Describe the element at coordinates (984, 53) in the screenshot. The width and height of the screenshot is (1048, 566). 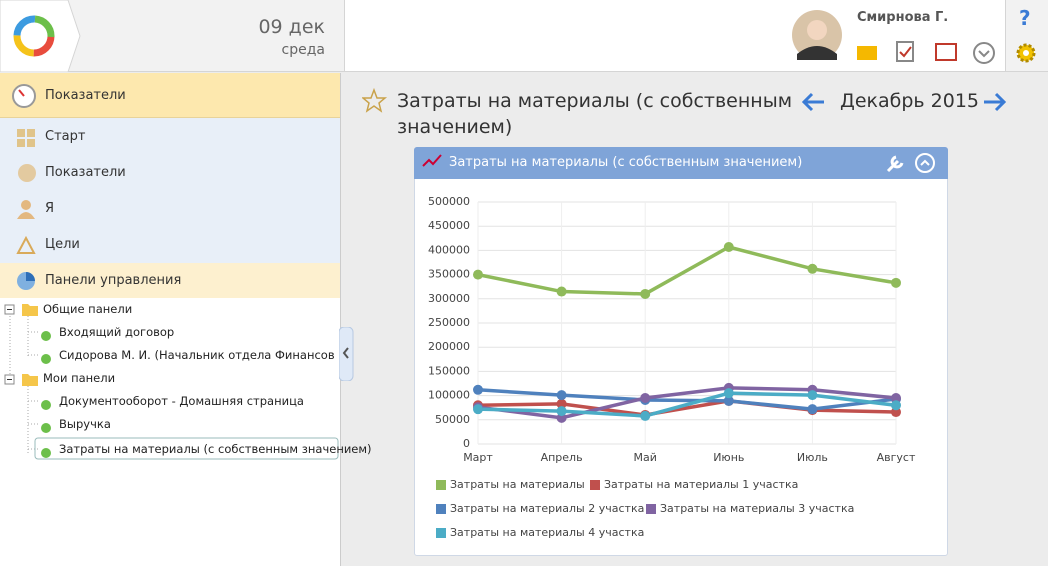
I see `menu-icon` at that location.